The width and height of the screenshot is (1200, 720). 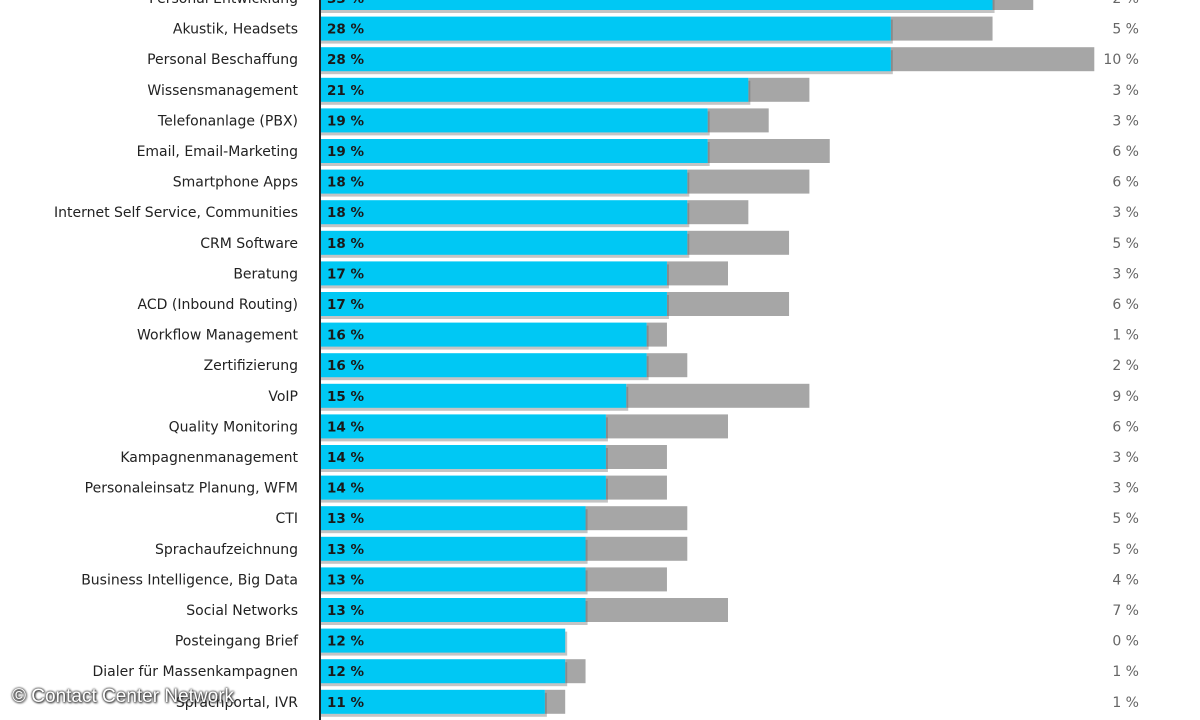 What do you see at coordinates (249, 244) in the screenshot?
I see `category-label: CRM Software` at bounding box center [249, 244].